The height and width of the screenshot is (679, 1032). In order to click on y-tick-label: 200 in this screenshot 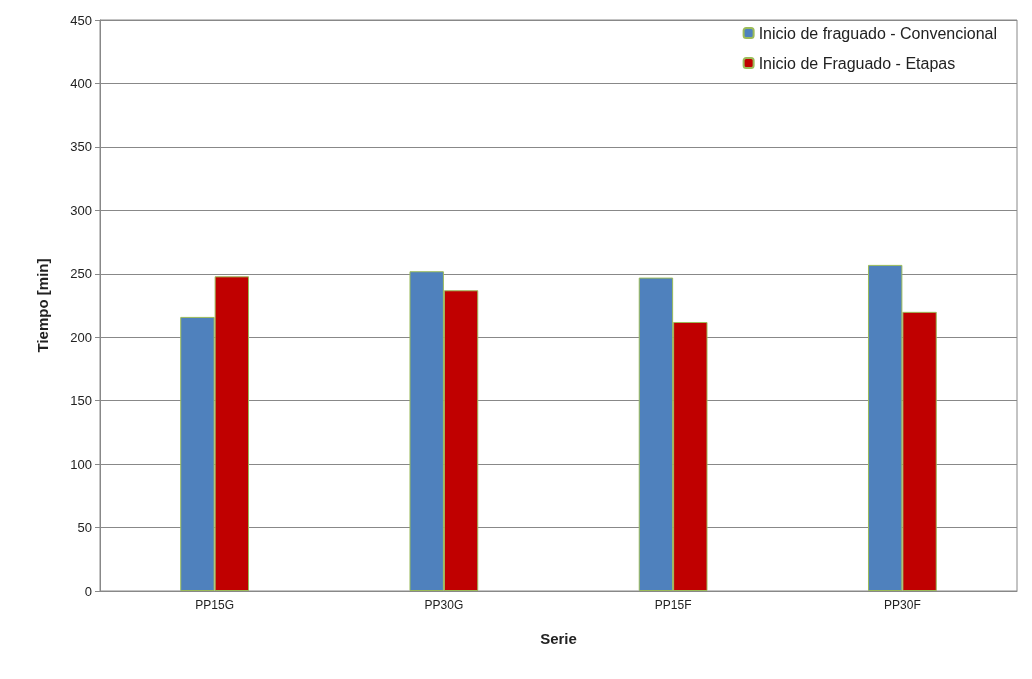, I will do `click(81, 337)`.